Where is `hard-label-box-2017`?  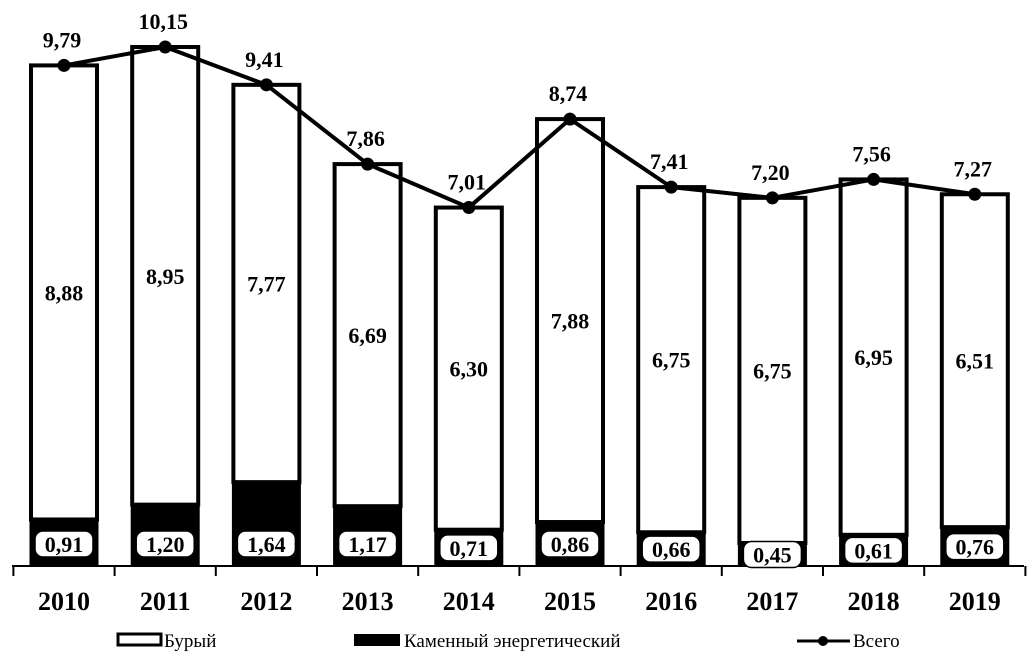 hard-label-box-2017 is located at coordinates (772, 554).